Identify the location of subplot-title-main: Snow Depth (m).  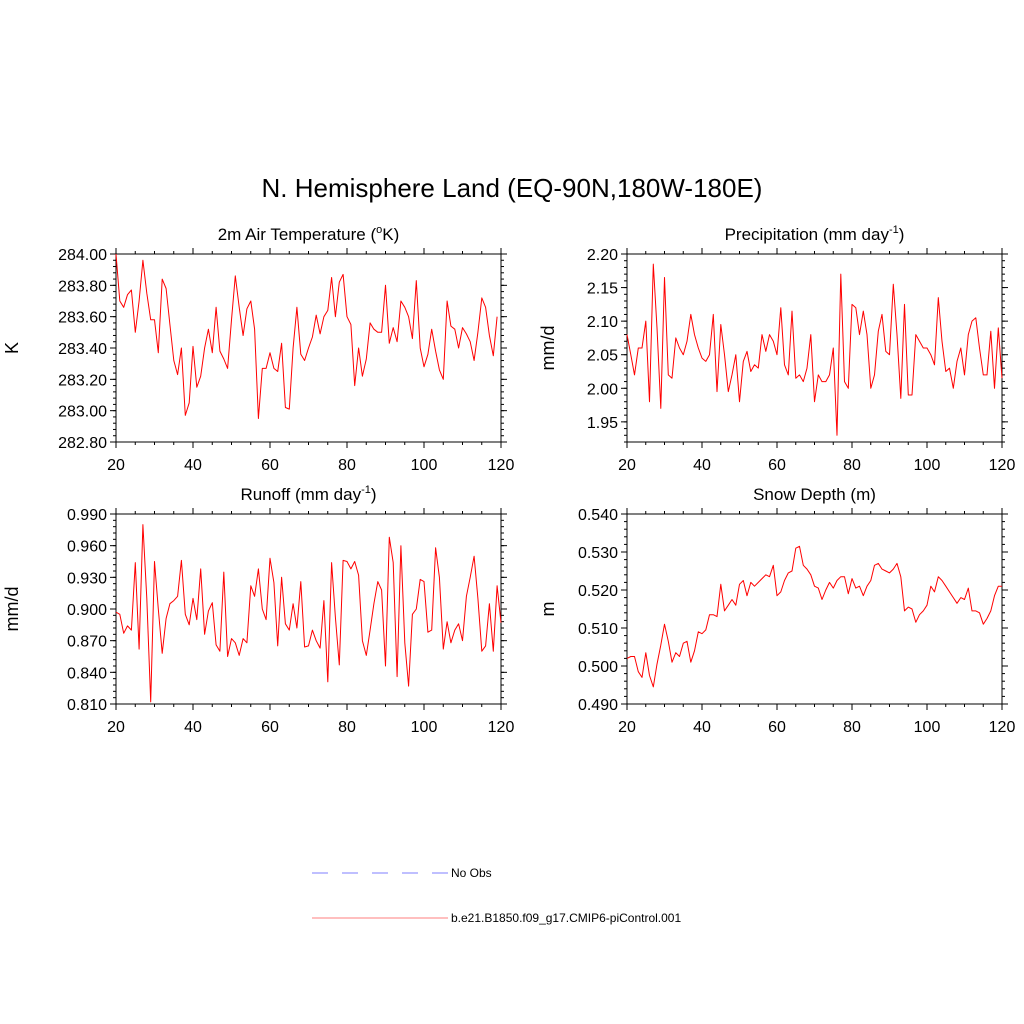
(814, 494).